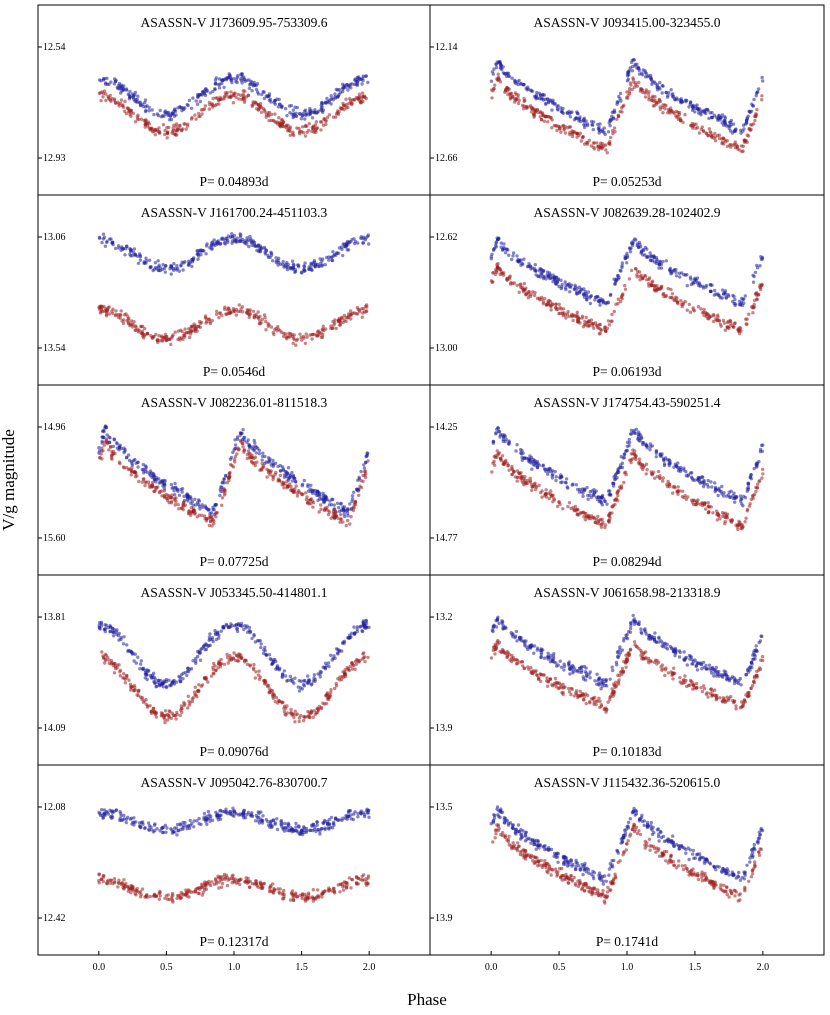 Image resolution: width=830 pixels, height=1015 pixels. What do you see at coordinates (233, 181) in the screenshot?
I see `period-label: P= 0.04893d` at bounding box center [233, 181].